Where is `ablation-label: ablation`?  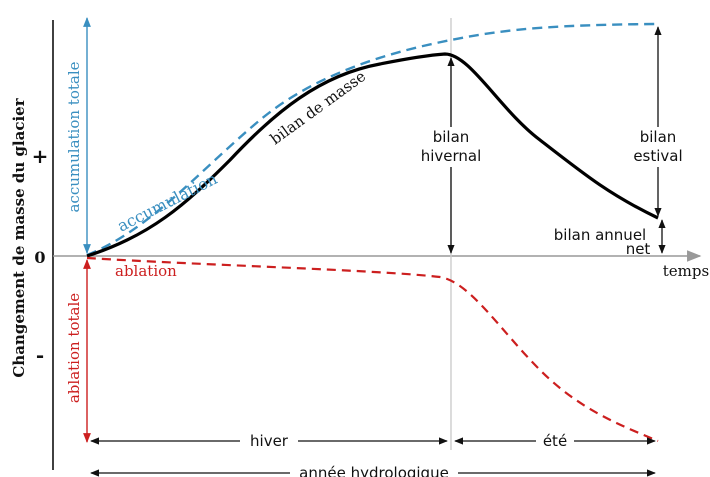
ablation-label: ablation is located at coordinates (146, 271).